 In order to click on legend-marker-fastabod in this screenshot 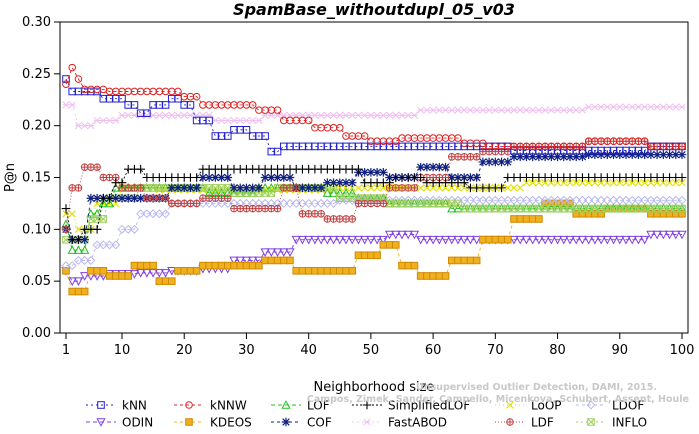, I will do `click(367, 422)`.